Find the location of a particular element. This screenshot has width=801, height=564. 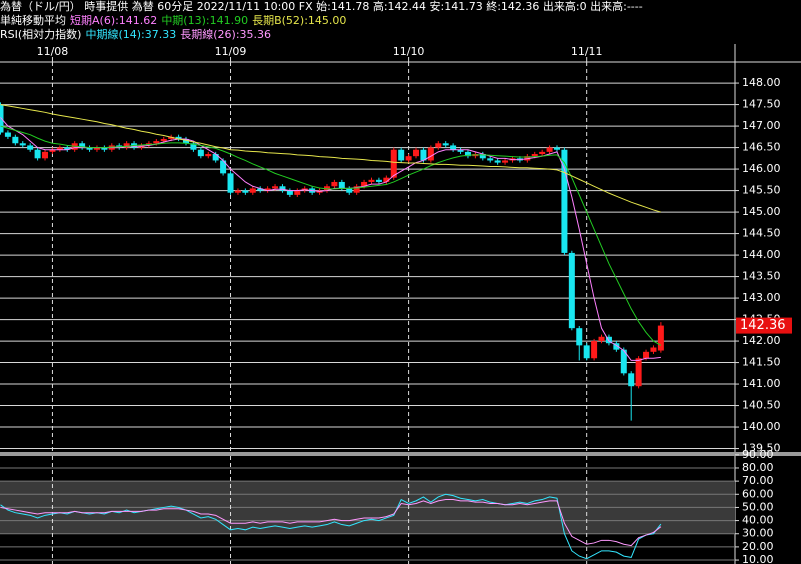

legend-entry: 長期B(52):145.00 is located at coordinates (299, 20).